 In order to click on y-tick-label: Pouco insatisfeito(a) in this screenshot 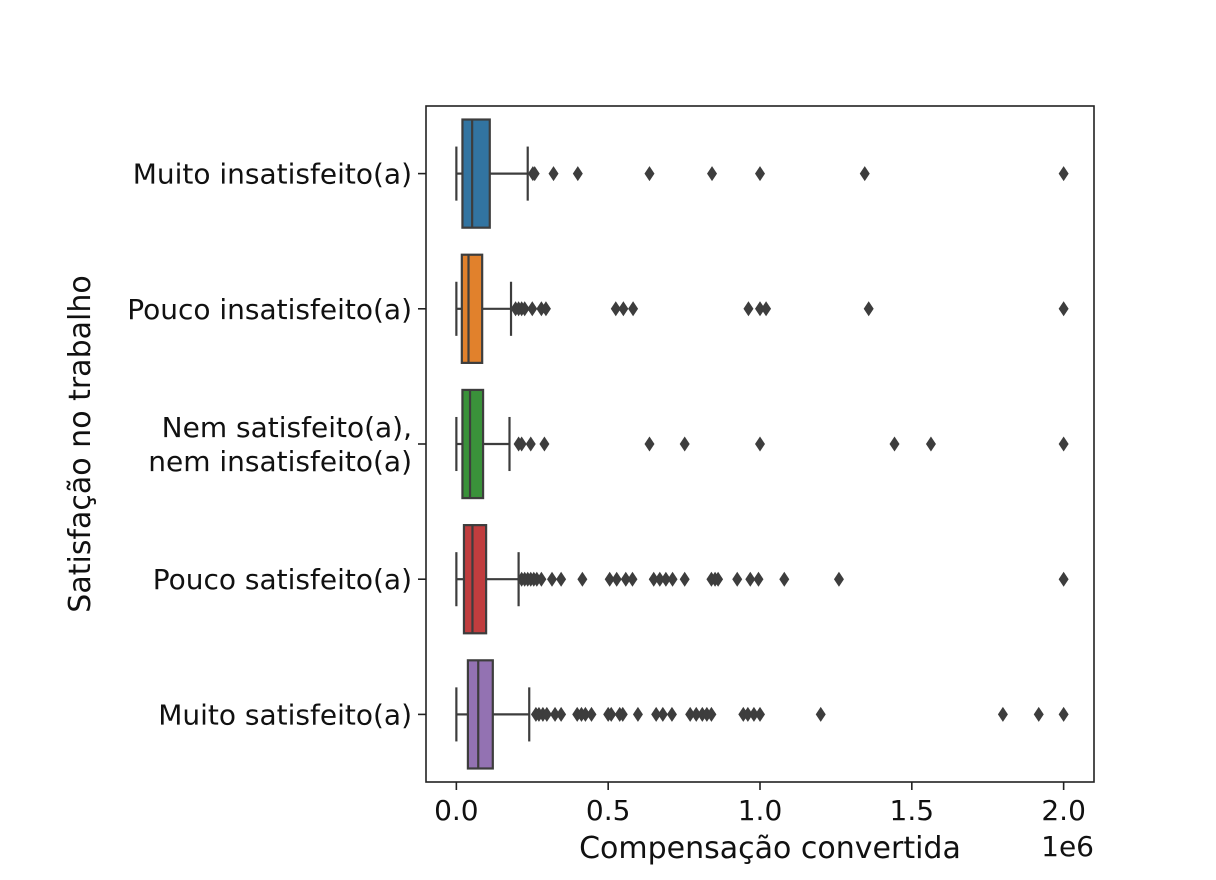, I will do `click(269, 309)`.